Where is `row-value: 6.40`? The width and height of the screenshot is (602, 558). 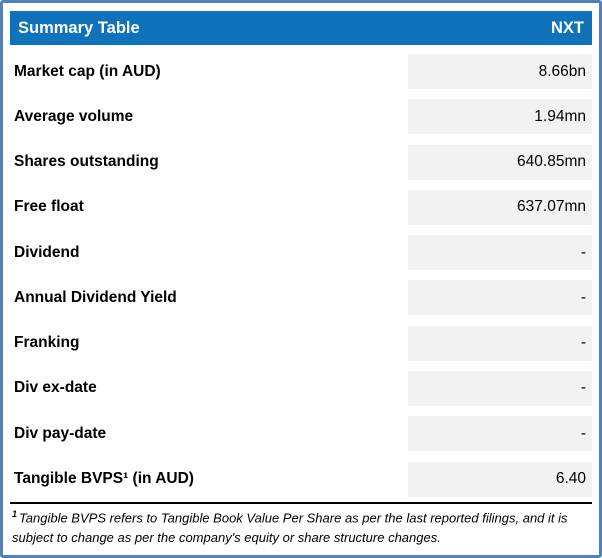
row-value: 6.40 is located at coordinates (500, 479).